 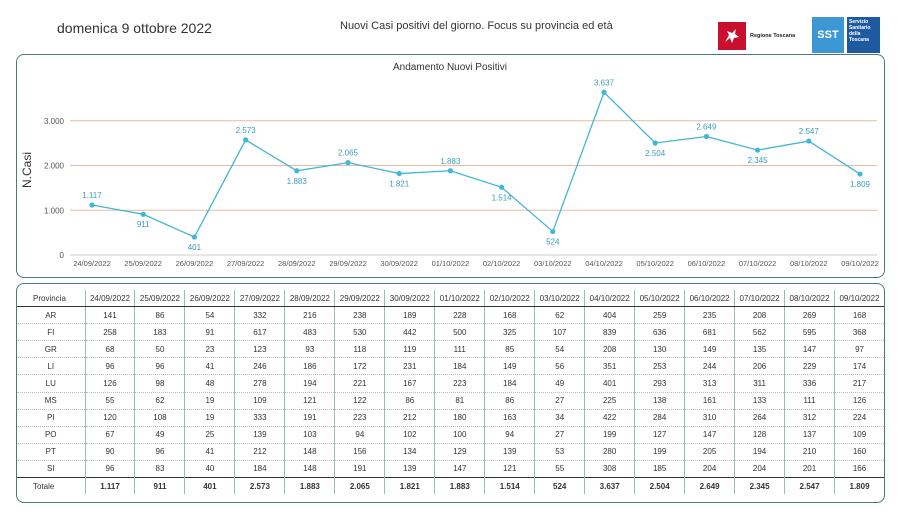 I want to click on table-cell: 199, so click(x=609, y=435).